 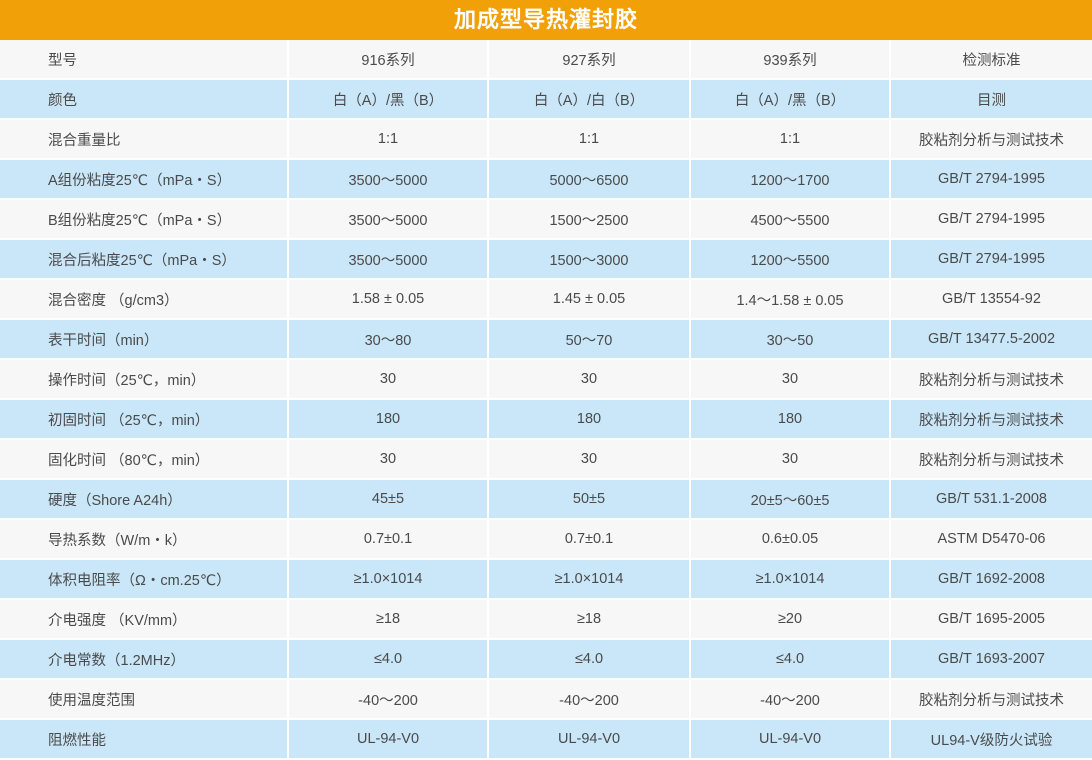 What do you see at coordinates (388, 60) in the screenshot?
I see `cell-s916: 916系列` at bounding box center [388, 60].